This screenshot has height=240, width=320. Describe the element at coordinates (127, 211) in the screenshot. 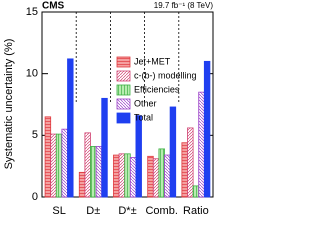

I see `x-tick-label: D*±` at that location.